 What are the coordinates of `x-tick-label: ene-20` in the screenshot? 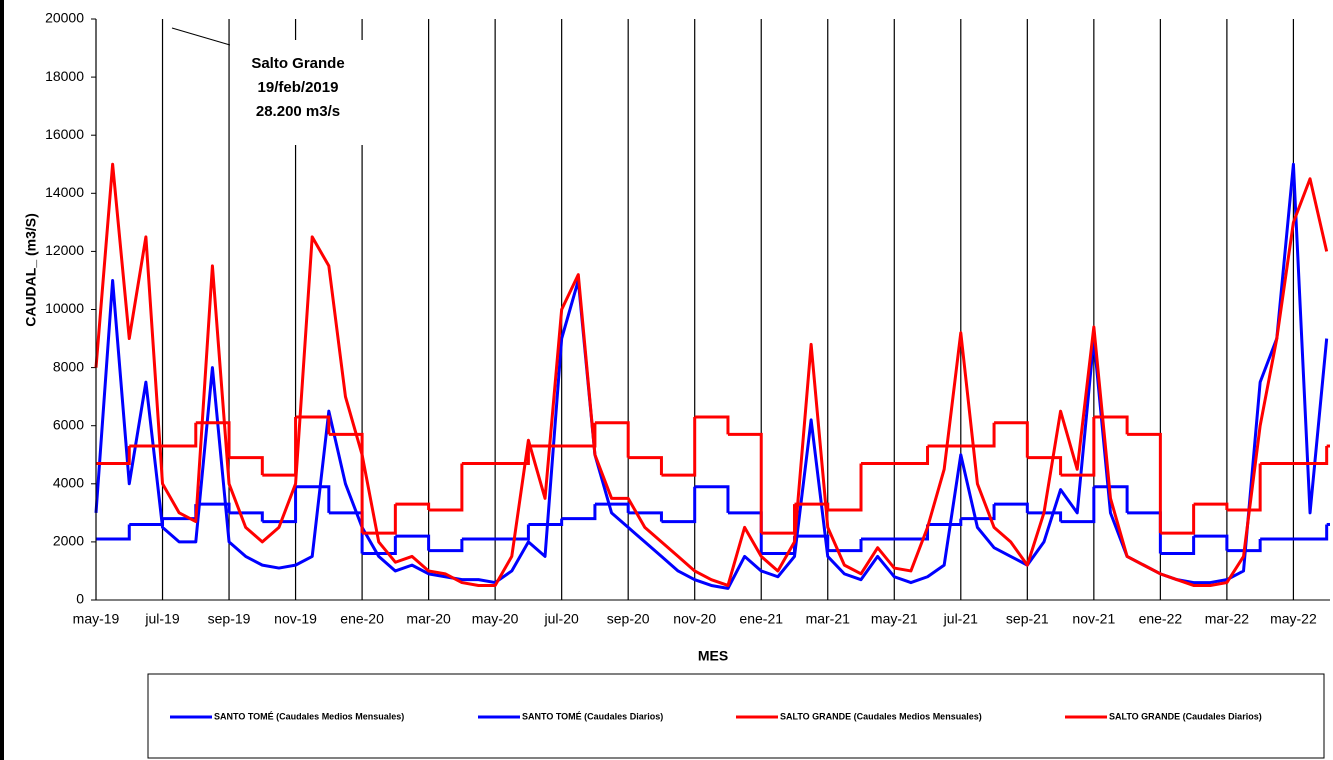 It's located at (362, 619).